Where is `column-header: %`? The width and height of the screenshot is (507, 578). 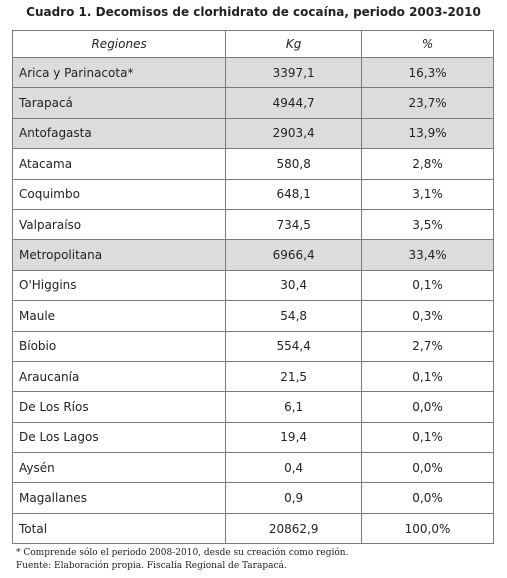
column-header: % is located at coordinates (427, 44).